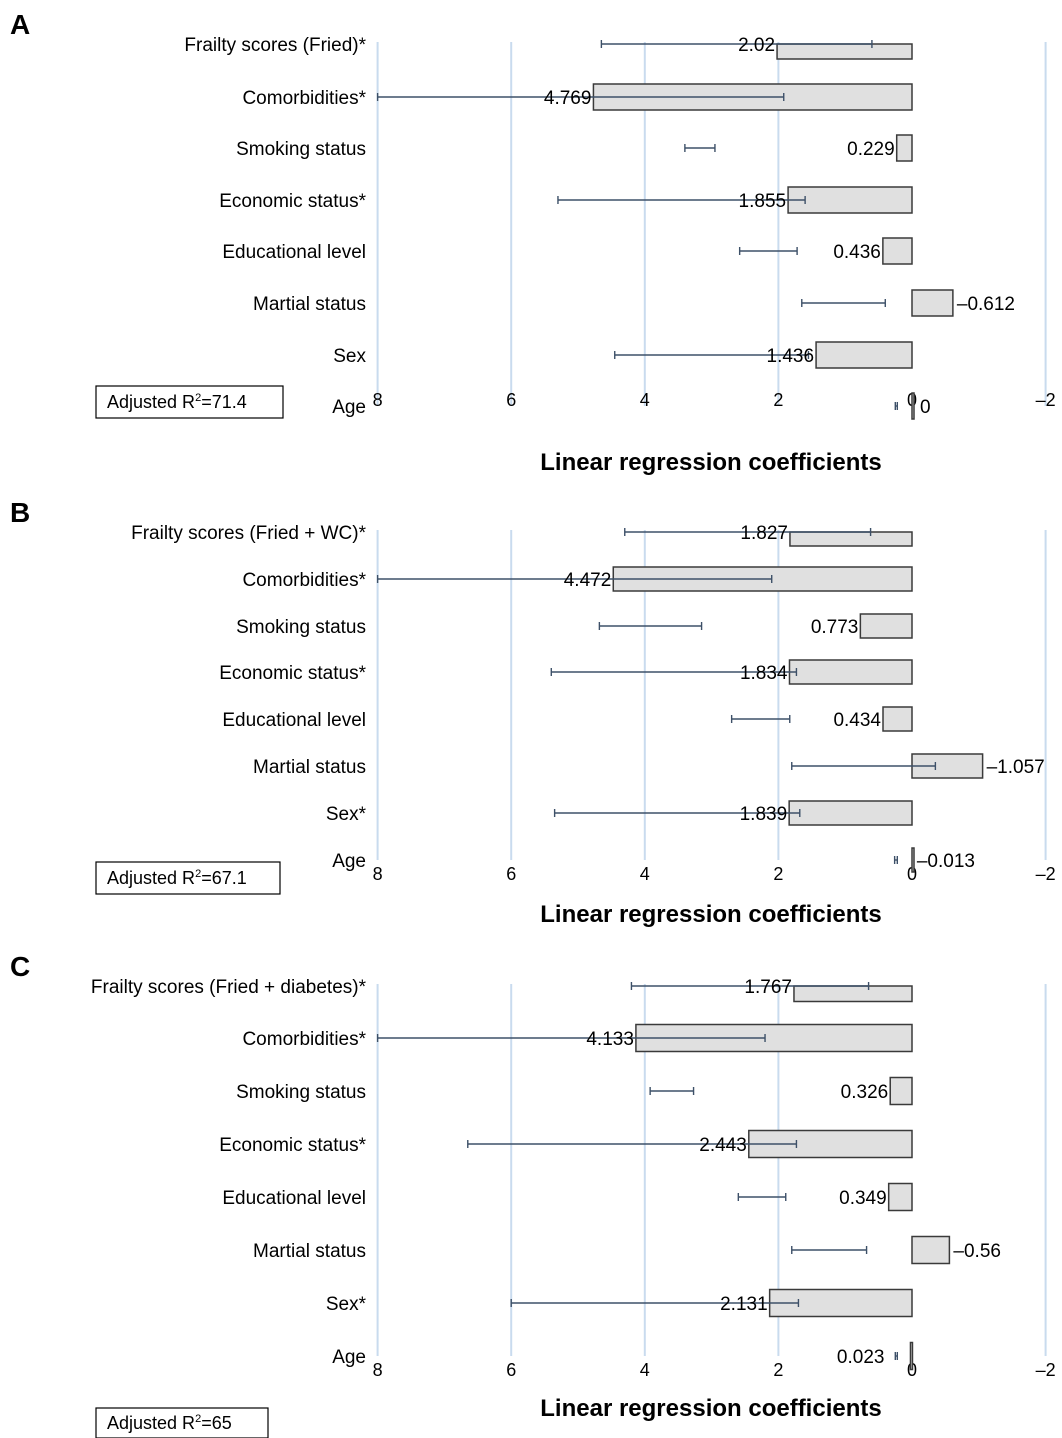  What do you see at coordinates (20, 512) in the screenshot?
I see `panel-letter: B` at bounding box center [20, 512].